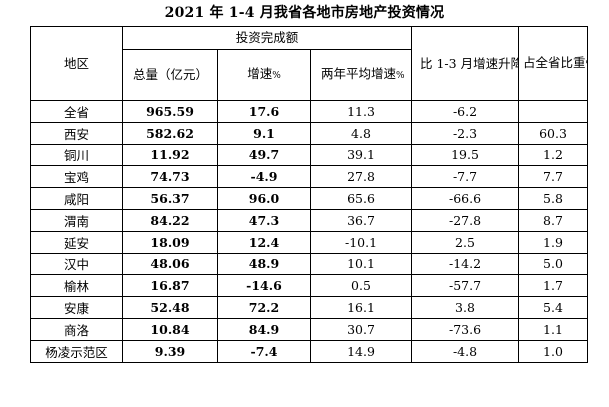  I want to click on cell-growth: 17.6, so click(264, 111).